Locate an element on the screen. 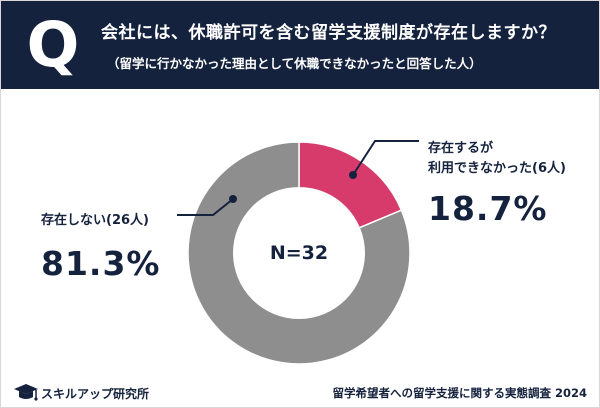  sample-size-label: N=32 is located at coordinates (299, 253).